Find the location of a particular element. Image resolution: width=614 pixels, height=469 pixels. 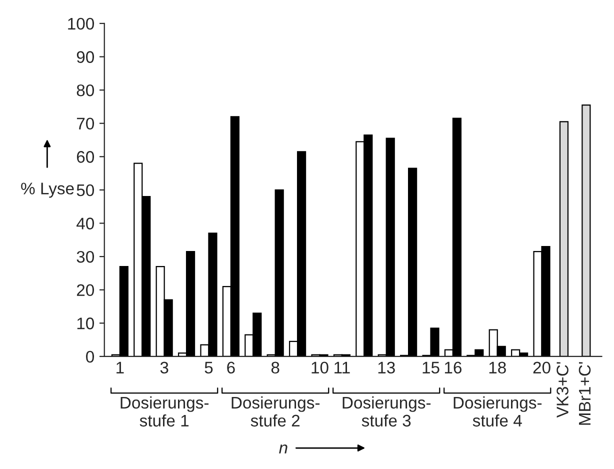

text: Dosierungs- stufe 3 is located at coordinates (386, 411).